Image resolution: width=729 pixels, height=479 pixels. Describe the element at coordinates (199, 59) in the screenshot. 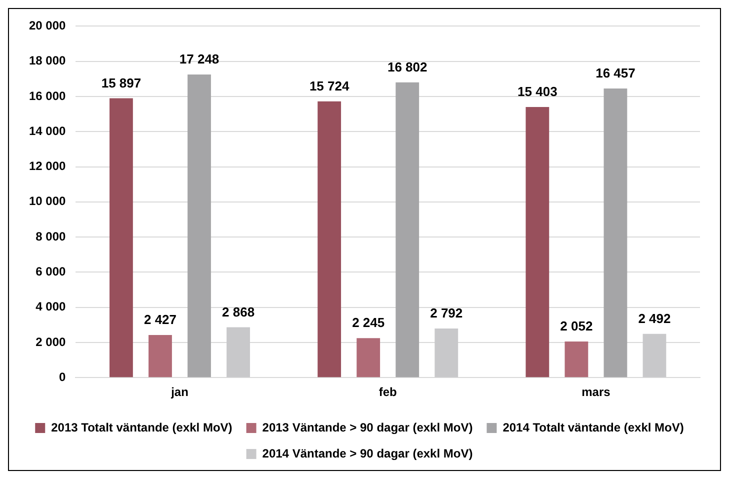

I see `text: 17 248` at that location.